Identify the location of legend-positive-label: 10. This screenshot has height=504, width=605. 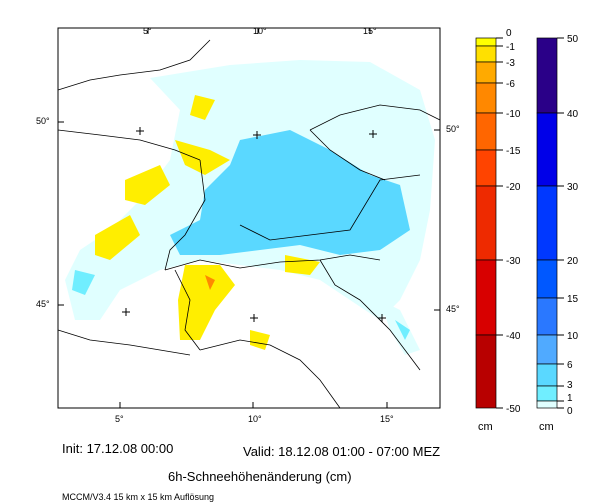
(573, 336).